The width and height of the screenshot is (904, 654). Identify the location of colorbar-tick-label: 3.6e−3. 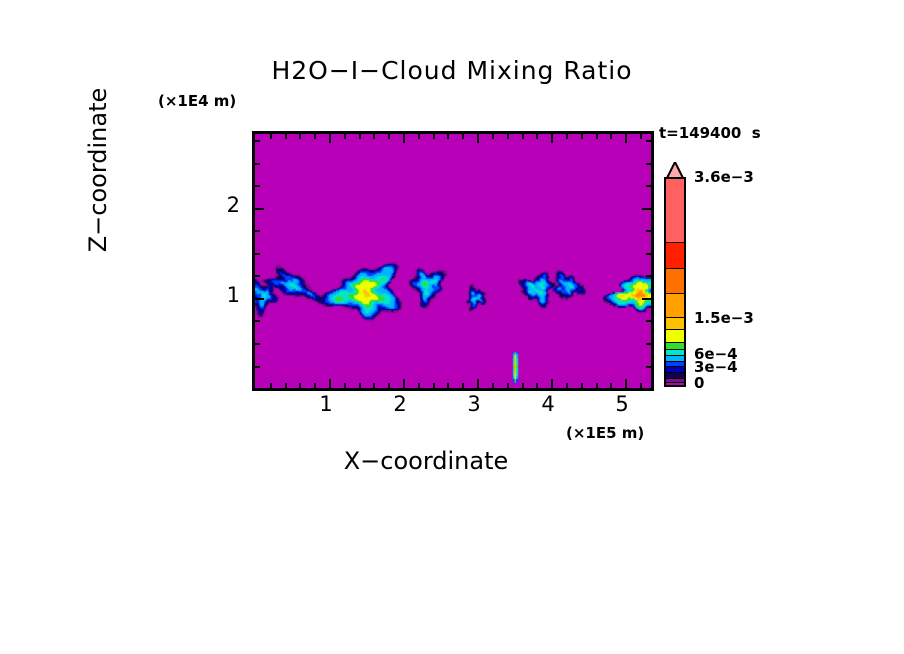
(724, 177).